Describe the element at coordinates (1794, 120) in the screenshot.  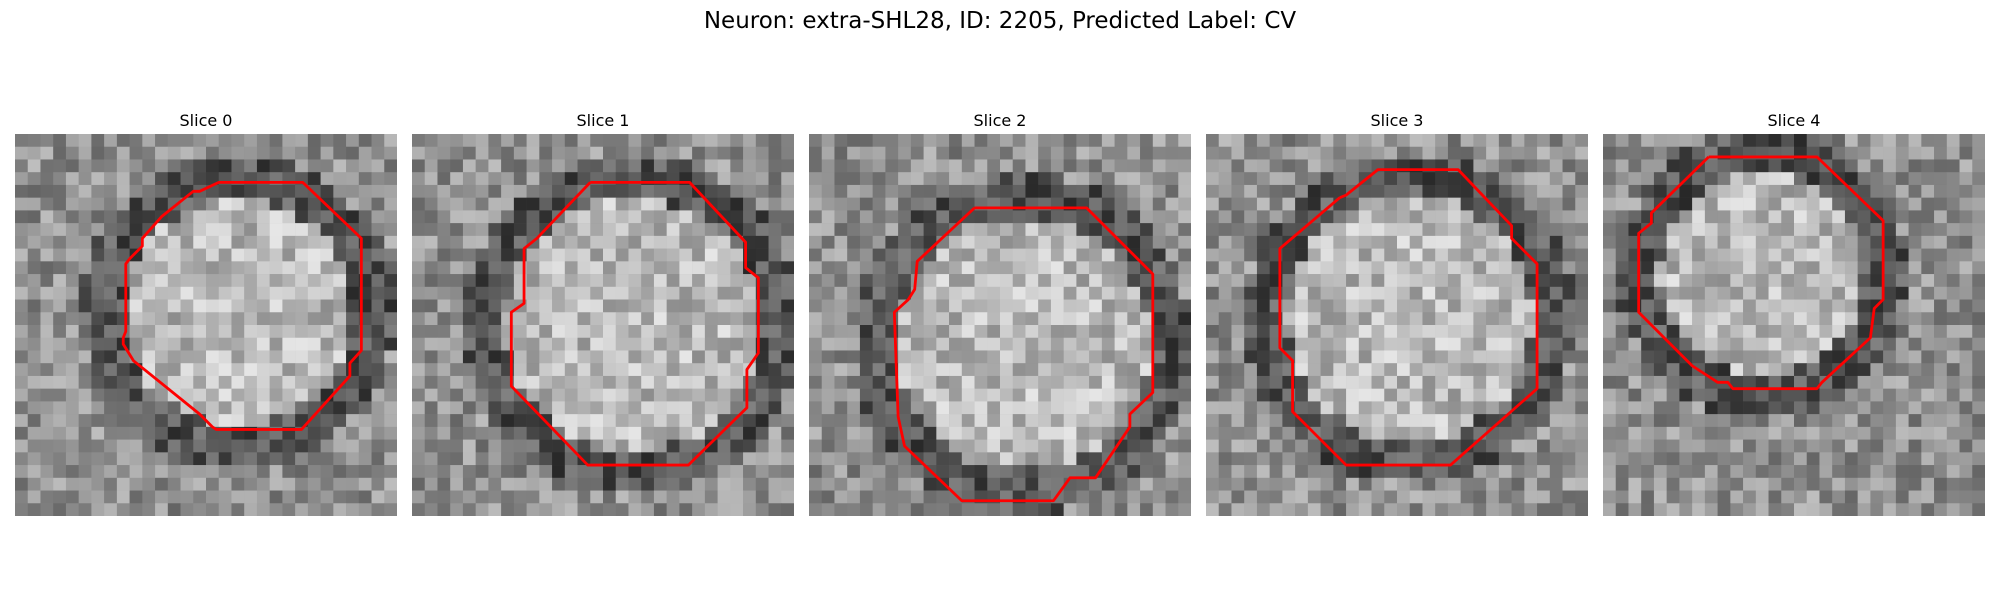
I see `slice-title: Slice 4` at that location.